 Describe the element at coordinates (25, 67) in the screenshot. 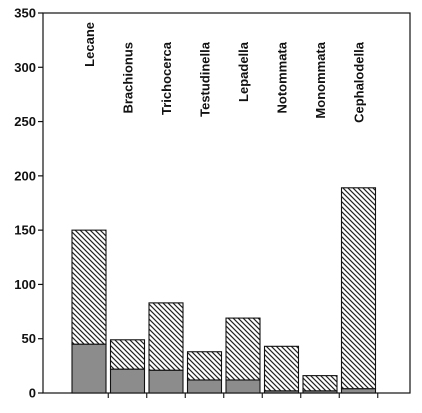

I see `y-tick-label: 300` at that location.